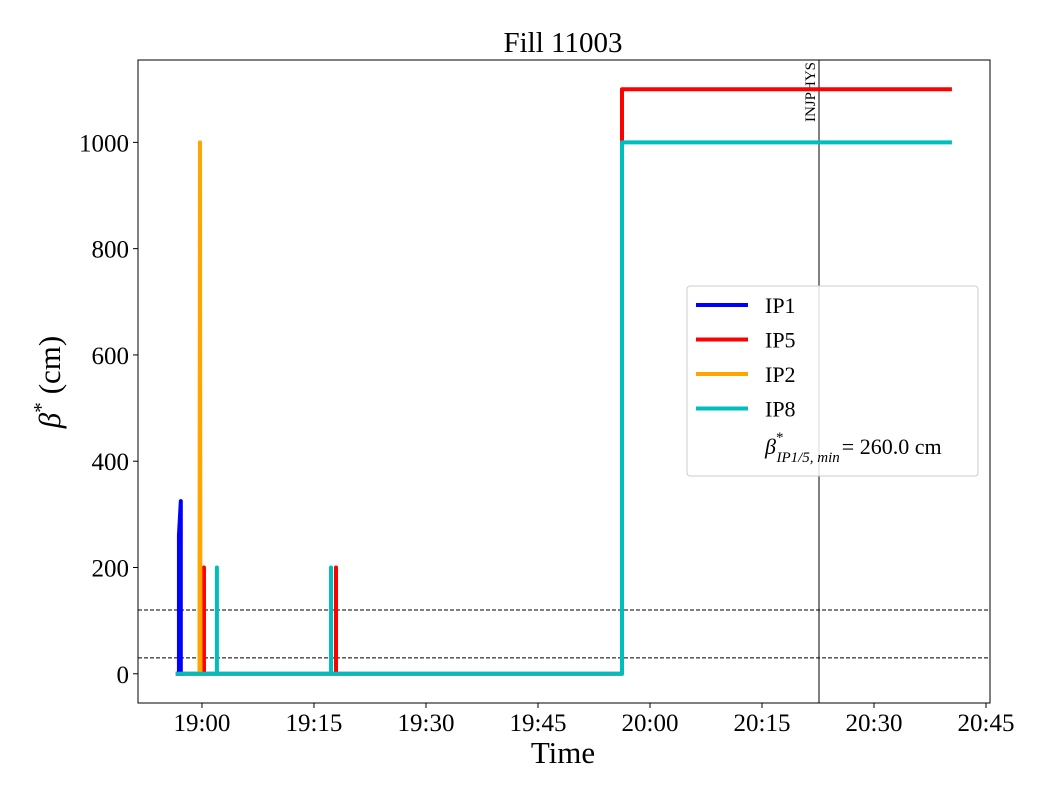 The height and width of the screenshot is (800, 1040). I want to click on y-tick-label: 0, so click(123, 675).